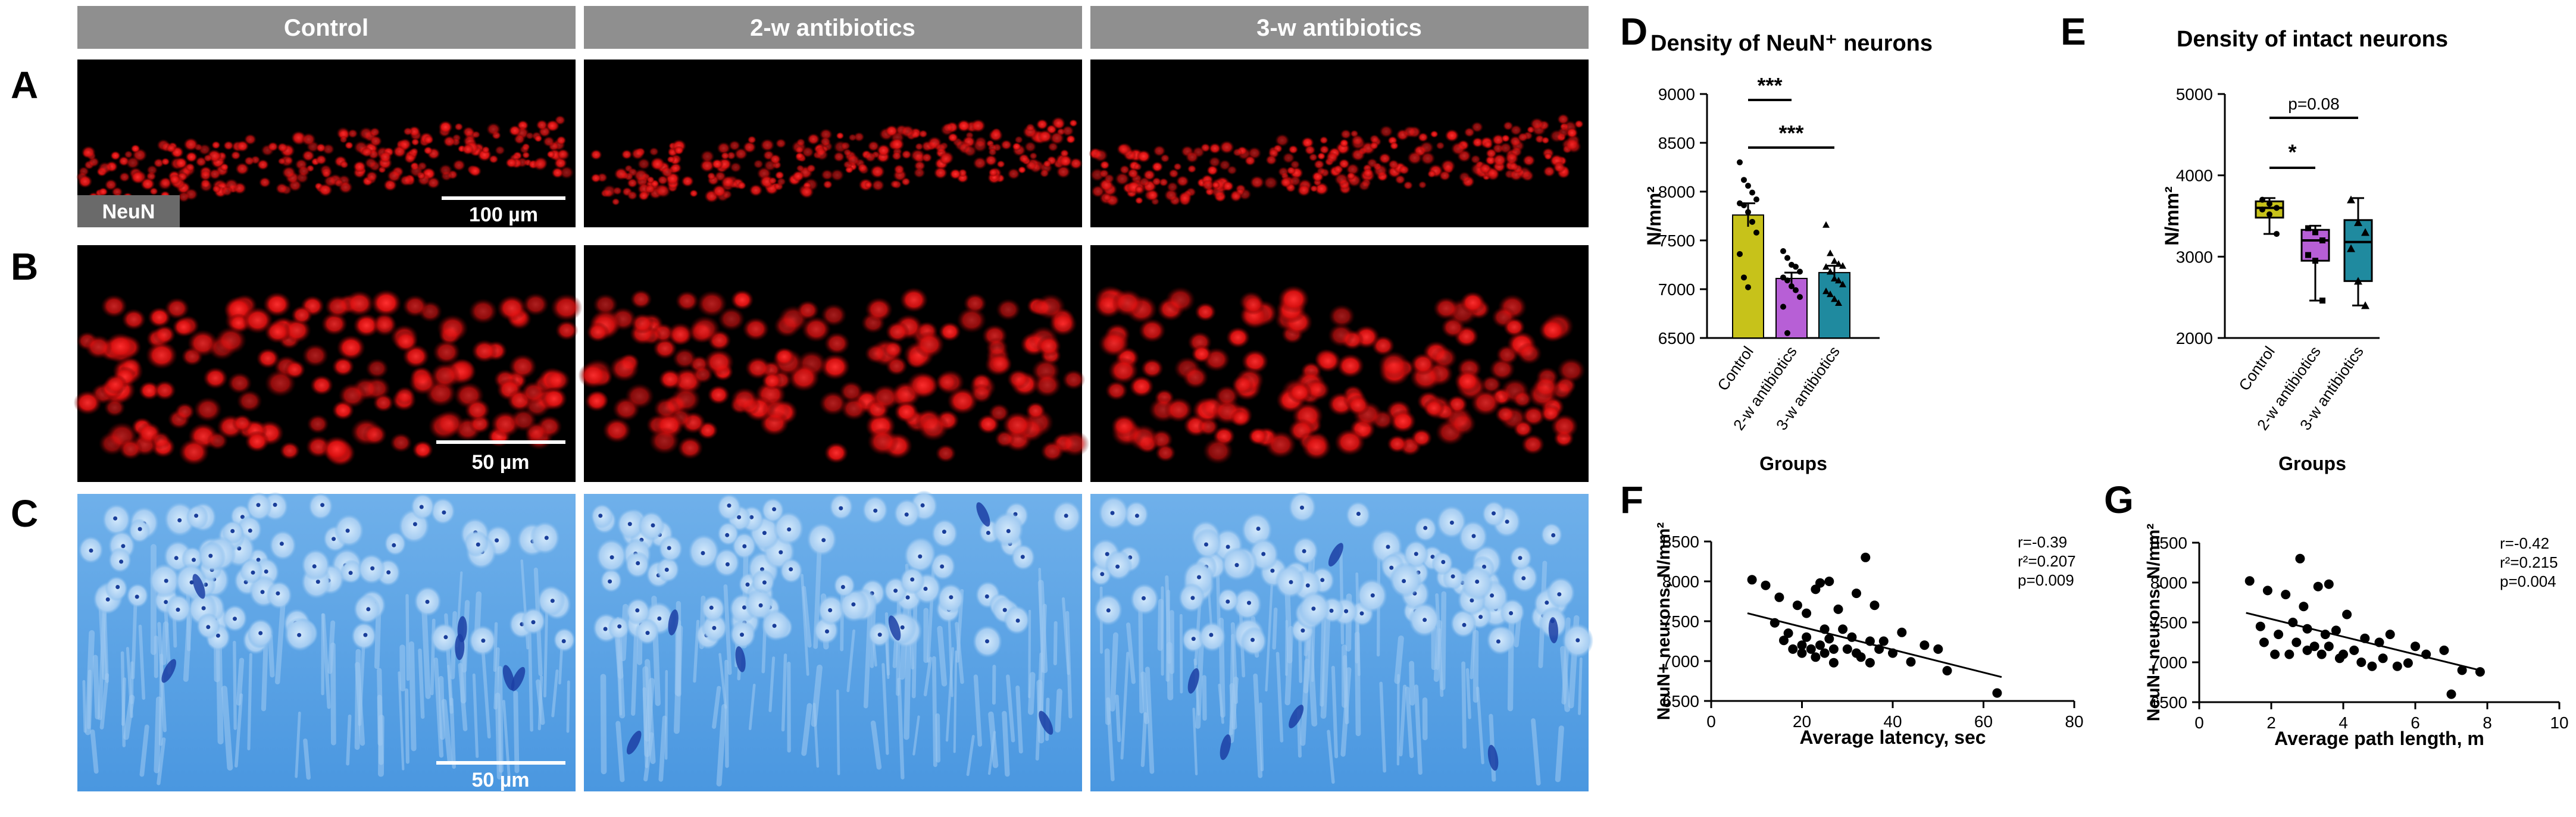 This screenshot has width=2576, height=817. Describe the element at coordinates (1633, 31) in the screenshot. I see `panel-letter-d: D` at that location.